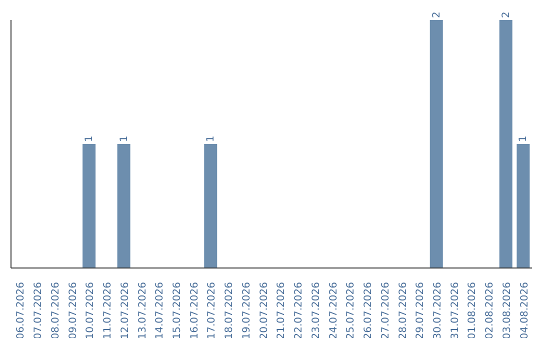 This screenshot has width=540, height=340. Describe the element at coordinates (108, 311) in the screenshot. I see `x-tick-label: 11.07.2026` at that location.